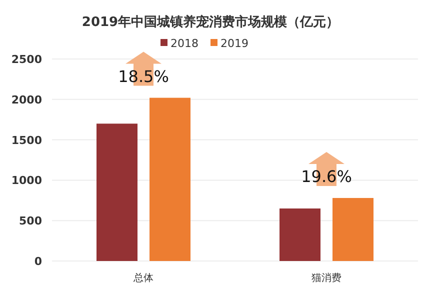 This screenshot has height=291, width=421. Describe the element at coordinates (143, 76) in the screenshot. I see `annotation: 18.5%` at that location.